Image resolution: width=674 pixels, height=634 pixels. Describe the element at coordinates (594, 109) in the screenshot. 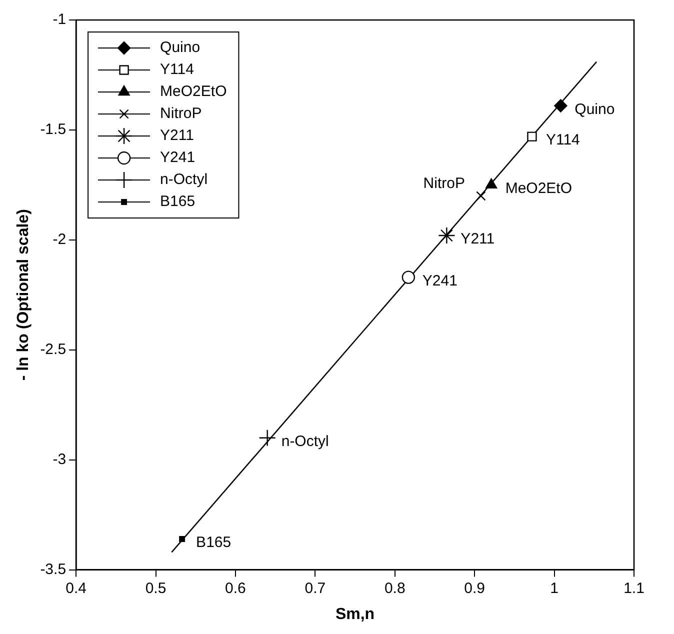

I see `annotation: Quino` at that location.